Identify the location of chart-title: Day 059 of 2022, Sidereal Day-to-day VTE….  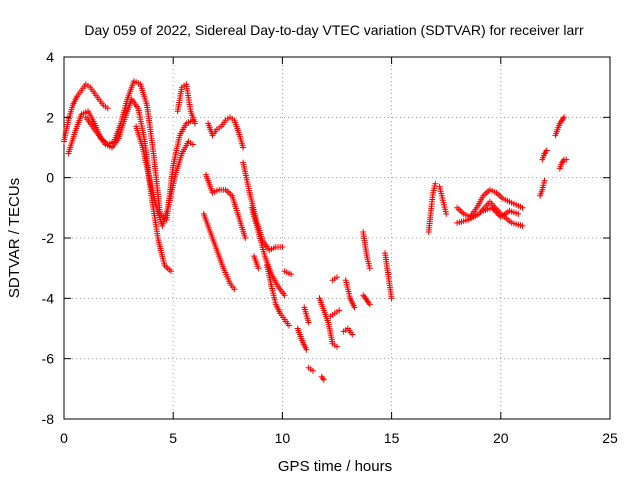
(334, 30).